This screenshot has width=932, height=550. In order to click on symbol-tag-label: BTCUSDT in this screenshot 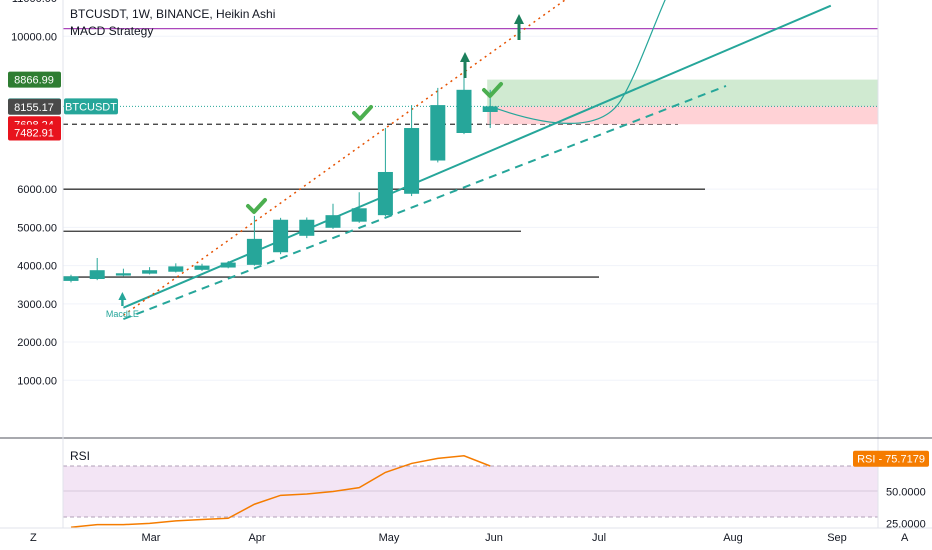, I will do `click(91, 107)`.